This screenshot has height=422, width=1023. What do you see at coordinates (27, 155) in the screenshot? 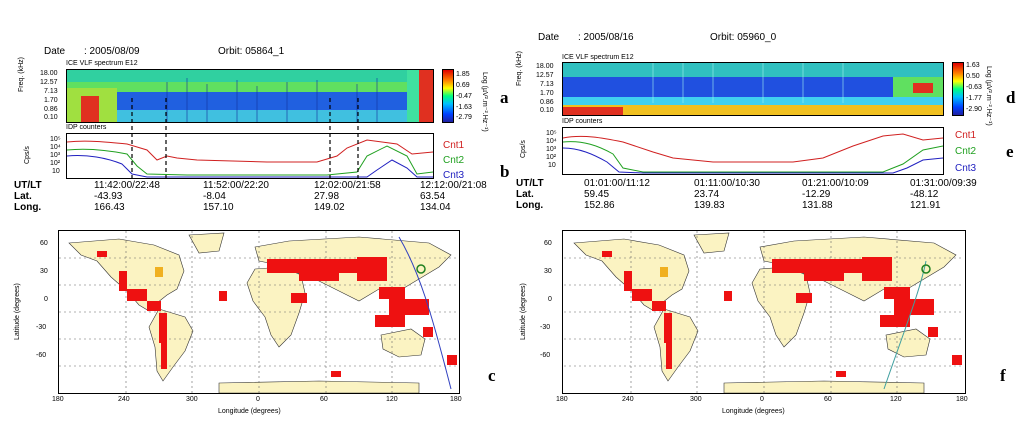
I see `idp-axis-label: Cps/s` at bounding box center [27, 155].